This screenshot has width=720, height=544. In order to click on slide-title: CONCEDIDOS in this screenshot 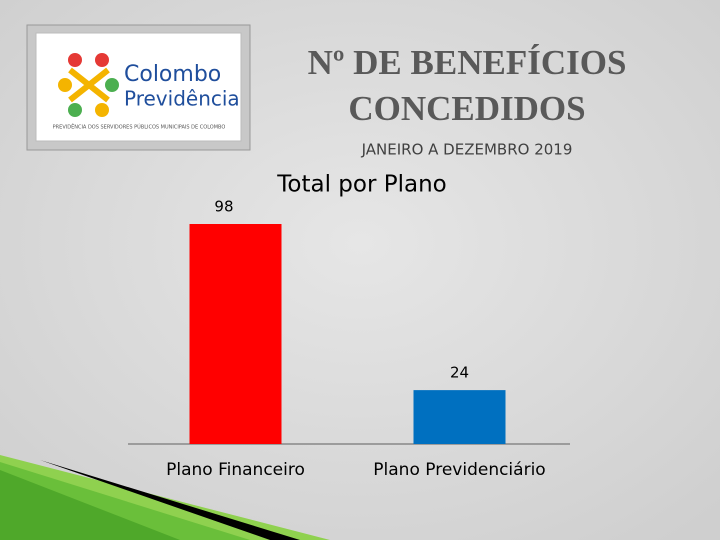, I will do `click(466, 108)`.